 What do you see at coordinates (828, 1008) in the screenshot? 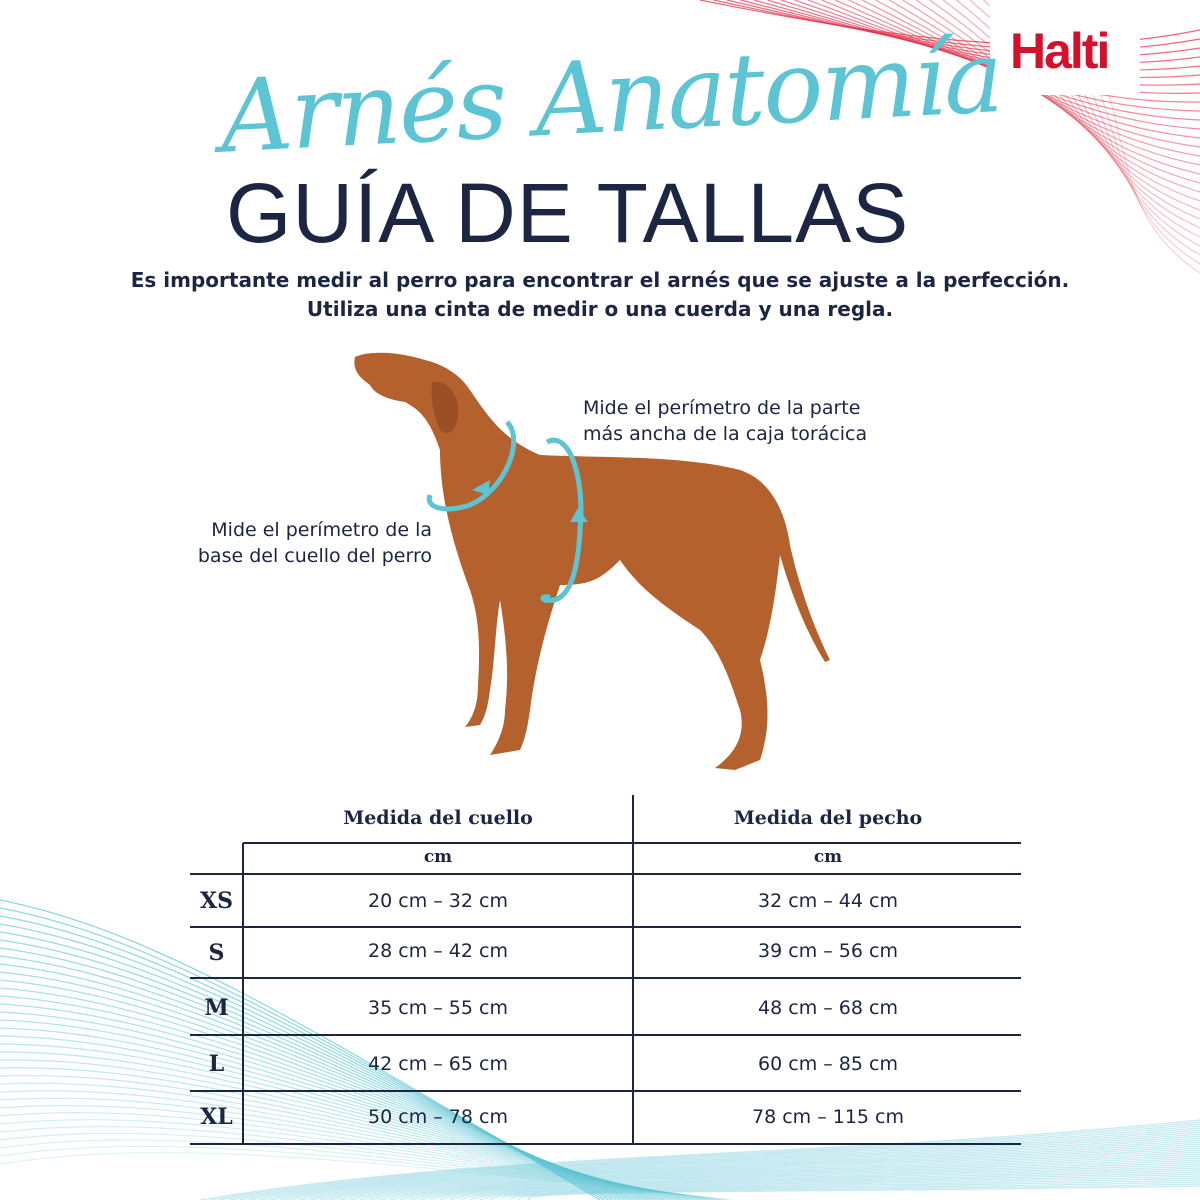
I see `chest-value: 48 cm – 68 cm` at bounding box center [828, 1008].